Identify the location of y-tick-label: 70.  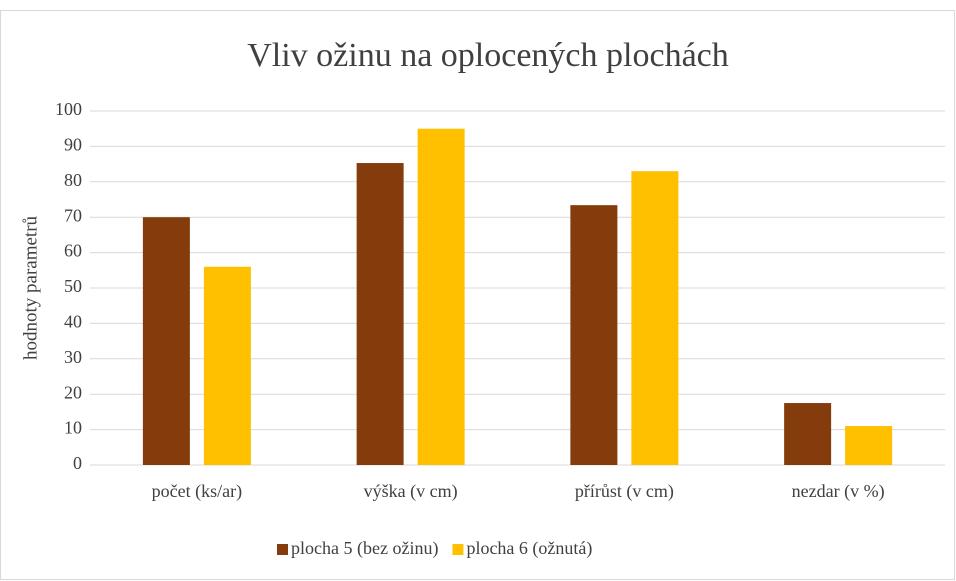
(73, 215).